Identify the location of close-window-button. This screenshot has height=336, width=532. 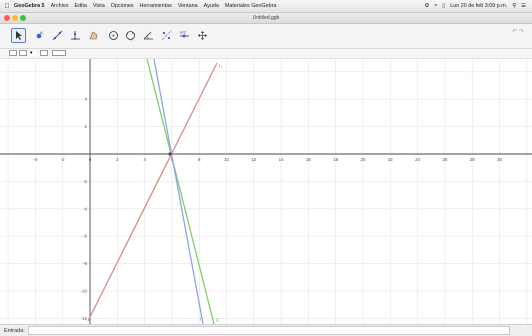
(7, 18).